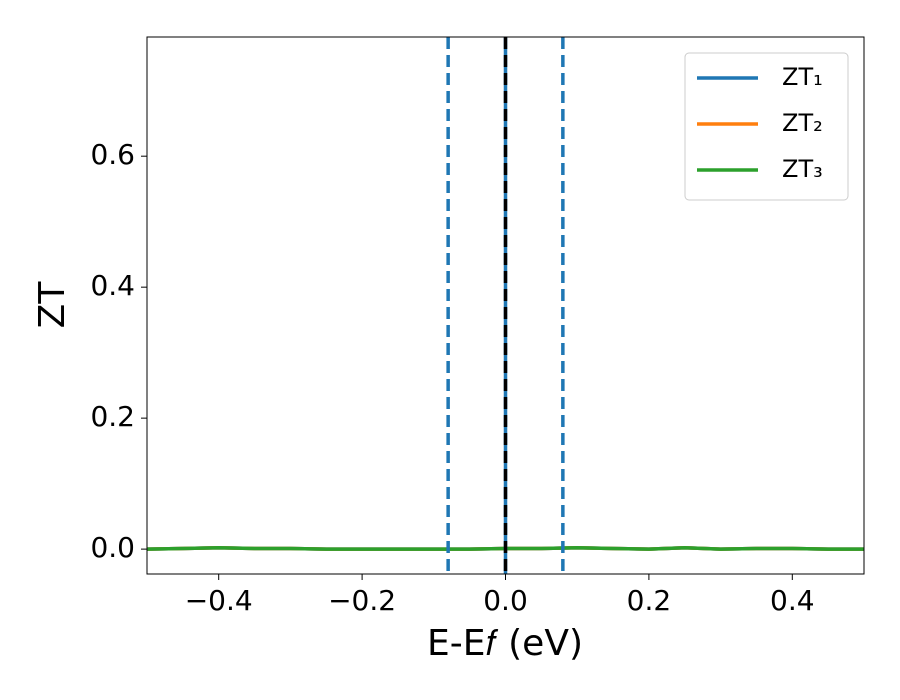 Image resolution: width=900 pixels, height=700 pixels. Describe the element at coordinates (52, 305) in the screenshot. I see `y-axis-label: ZT` at that location.